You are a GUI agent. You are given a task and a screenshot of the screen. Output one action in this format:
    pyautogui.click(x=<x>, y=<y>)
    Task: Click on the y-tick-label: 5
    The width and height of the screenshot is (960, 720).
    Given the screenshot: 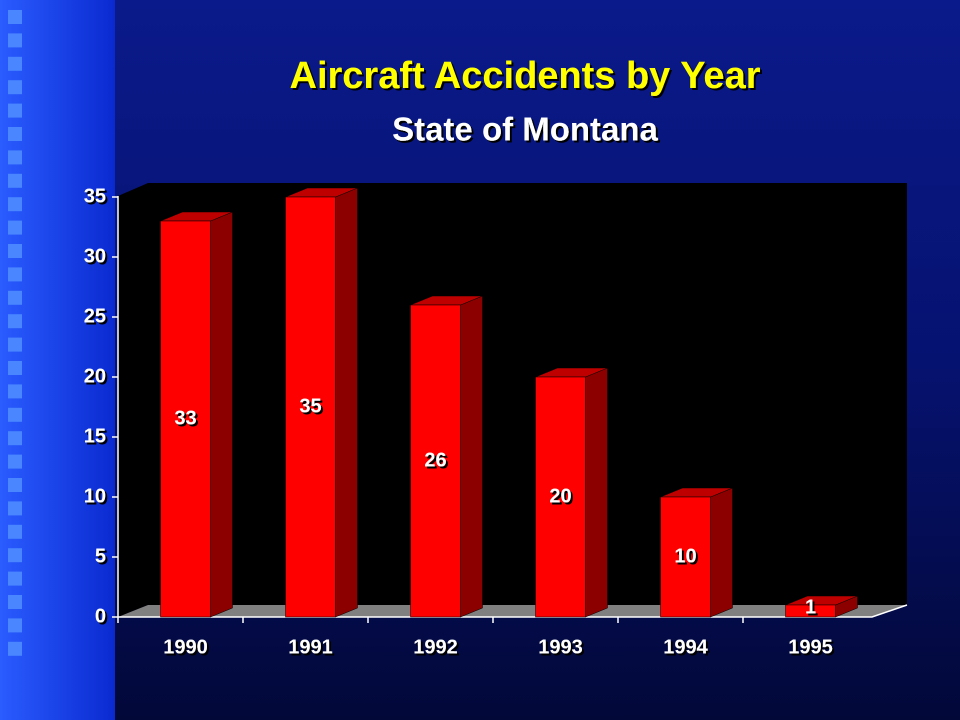 What is the action you would take?
    pyautogui.click(x=100, y=556)
    